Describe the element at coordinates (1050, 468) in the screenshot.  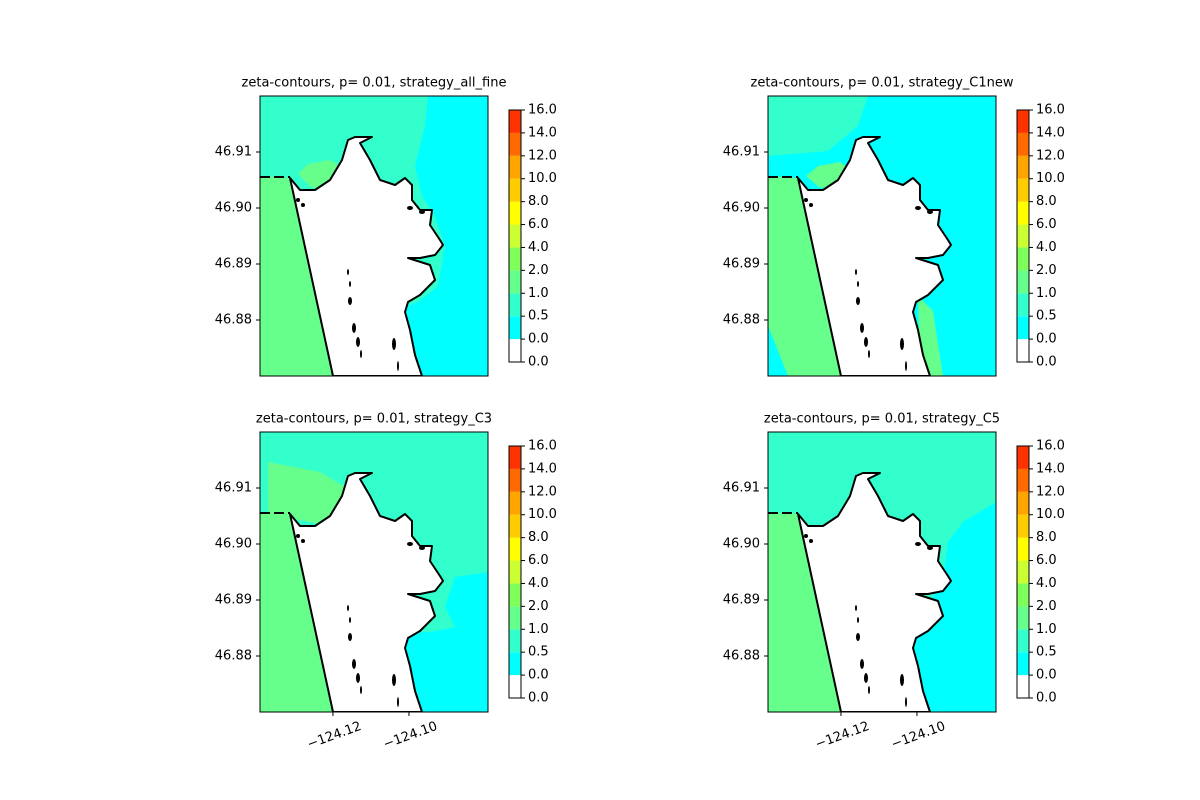
I see `colorbar-tick-label: 14.0` at that location.